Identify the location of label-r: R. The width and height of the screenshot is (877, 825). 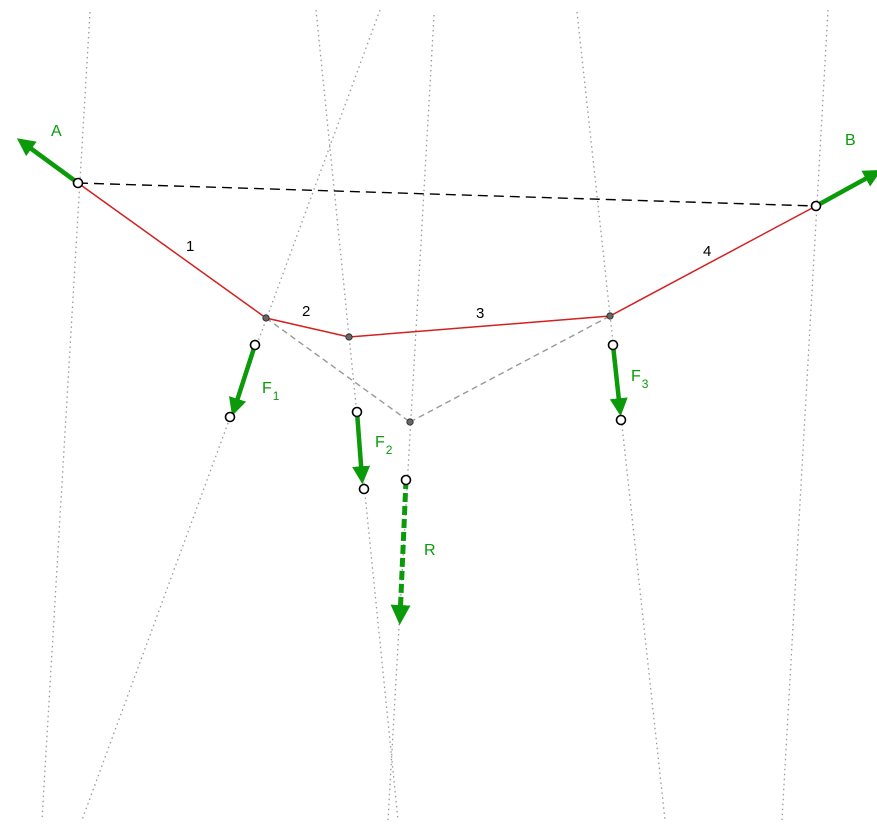
(430, 550).